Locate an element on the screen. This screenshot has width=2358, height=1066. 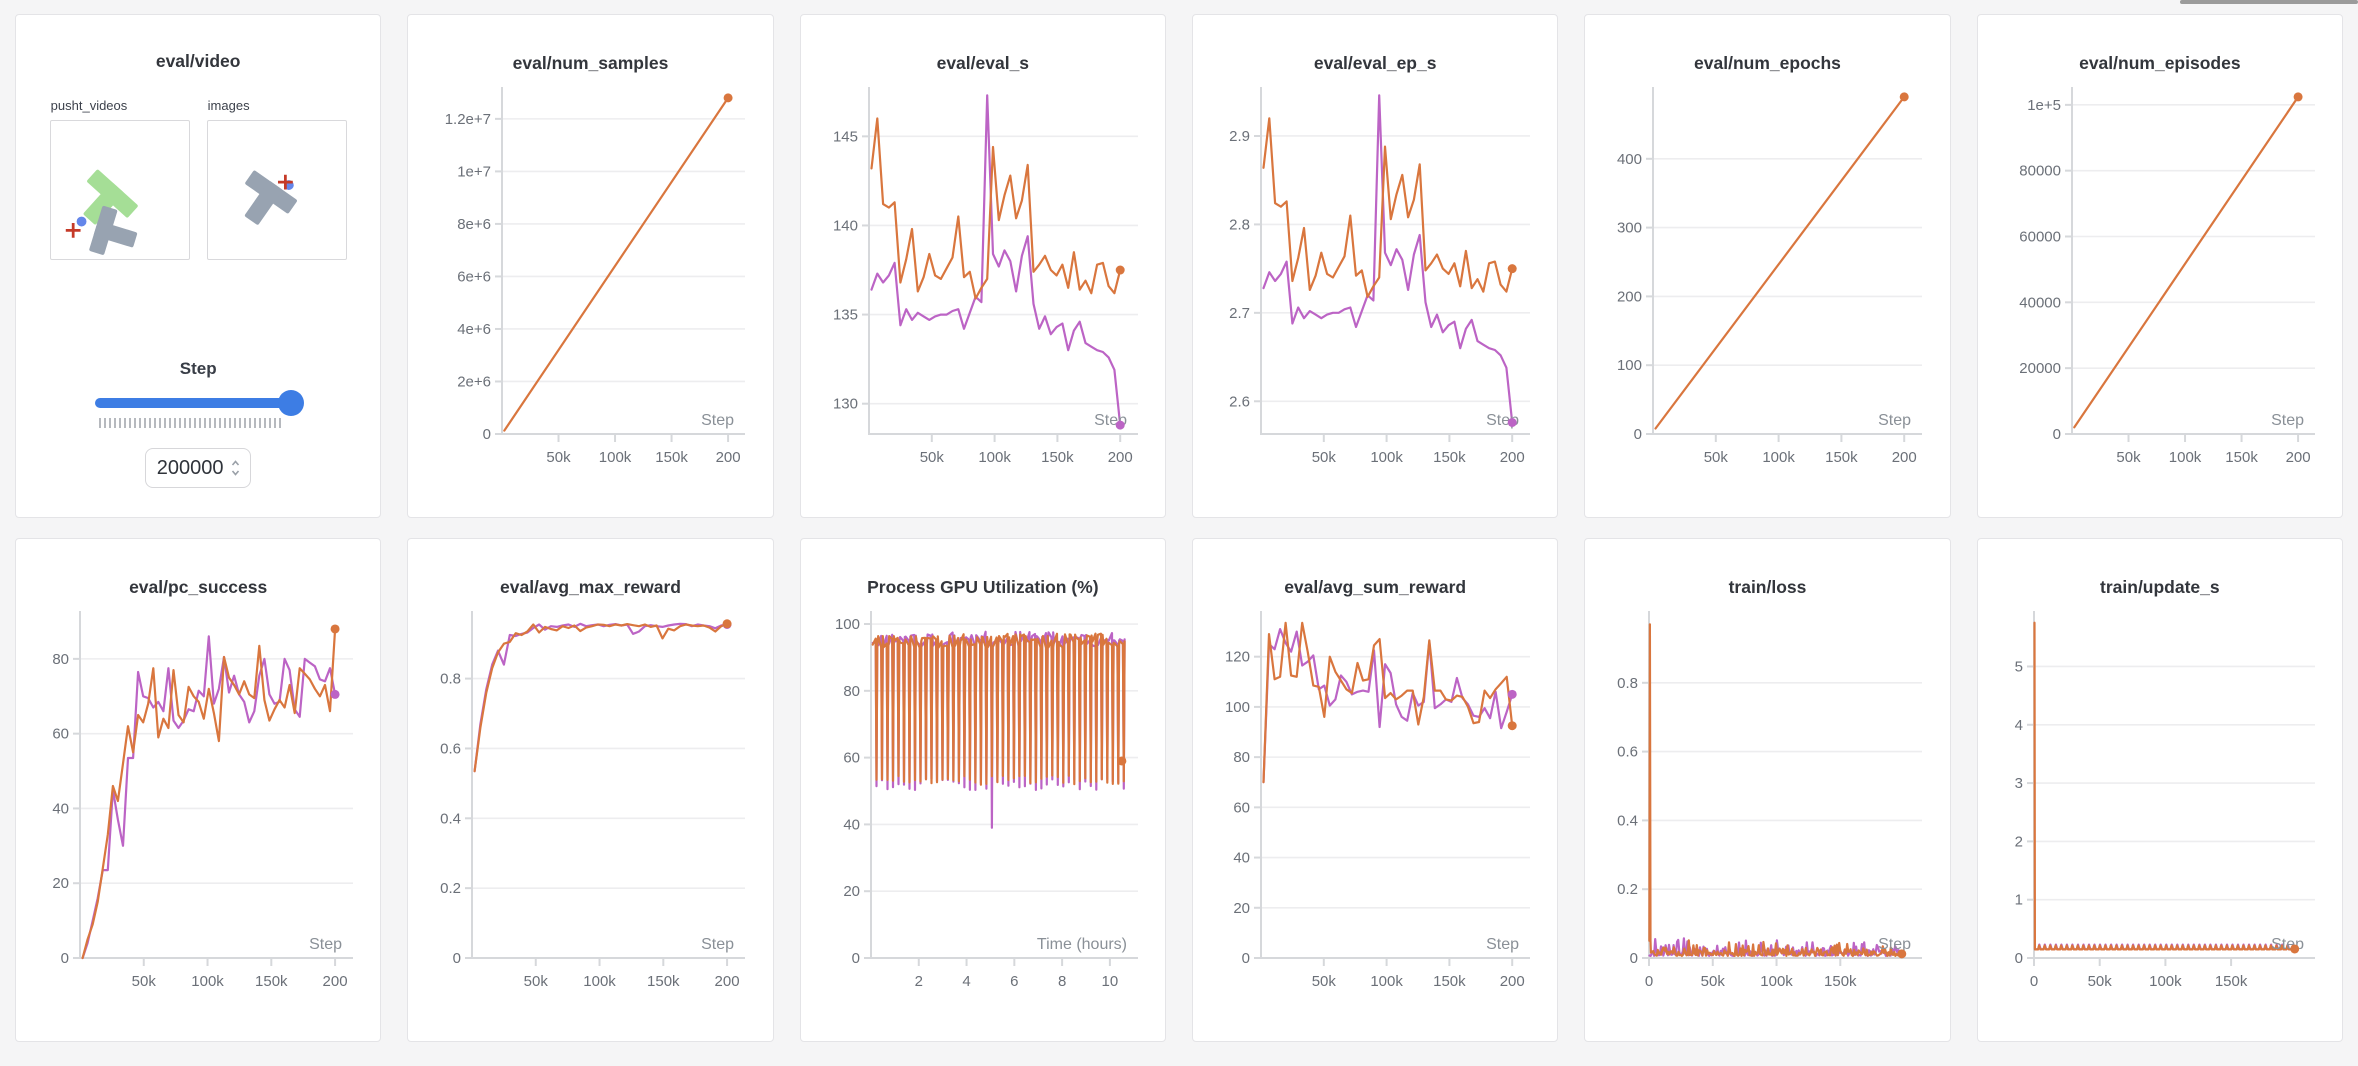
step-value: 200000 is located at coordinates (190, 467).